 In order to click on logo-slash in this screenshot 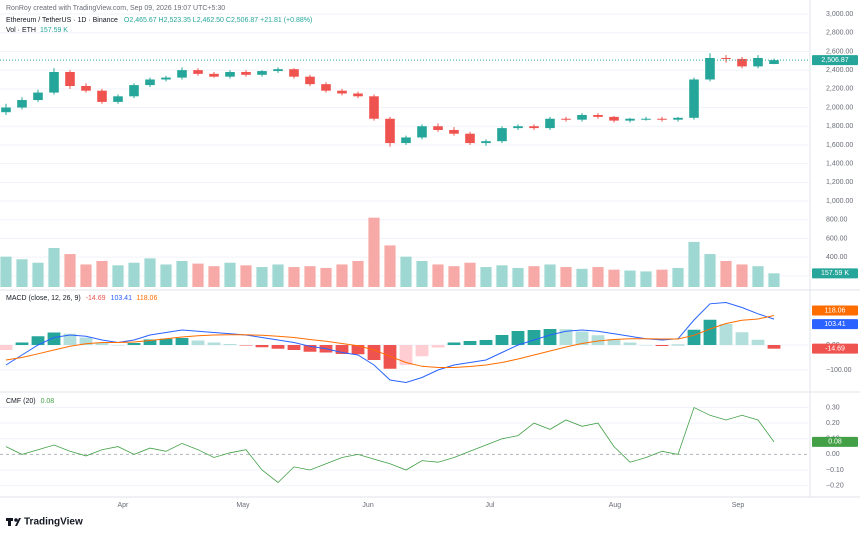, I will do `click(18, 522)`.